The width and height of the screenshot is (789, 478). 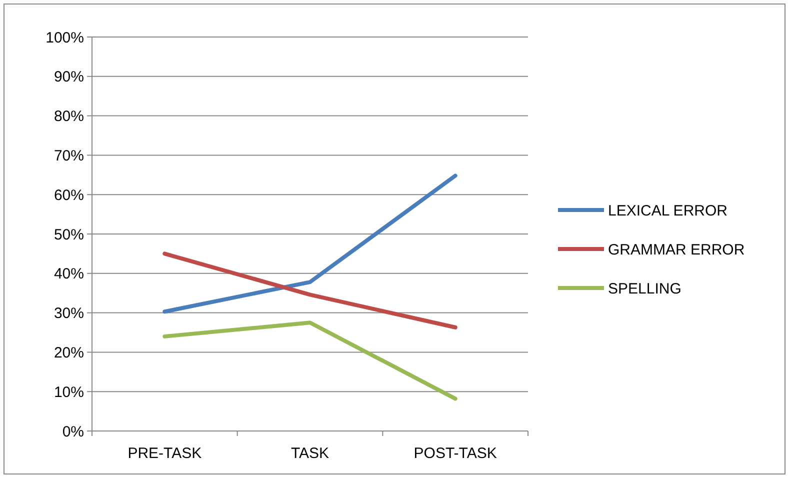 What do you see at coordinates (69, 392) in the screenshot?
I see `y-tick-label: 10%` at bounding box center [69, 392].